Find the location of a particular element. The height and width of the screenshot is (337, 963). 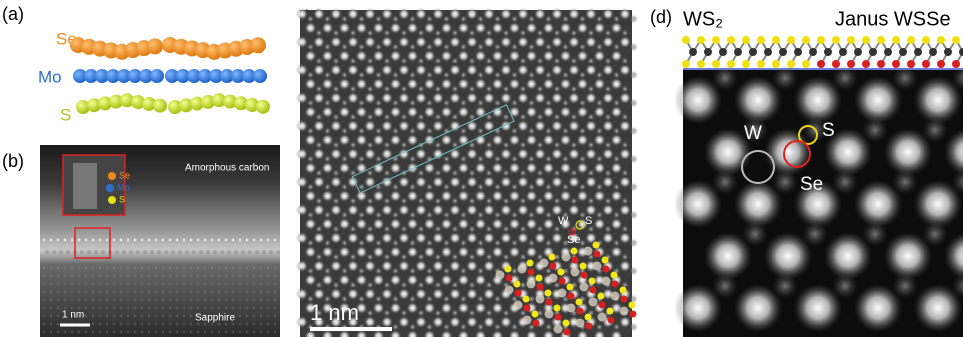

atom-s is located at coordinates (746, 40).